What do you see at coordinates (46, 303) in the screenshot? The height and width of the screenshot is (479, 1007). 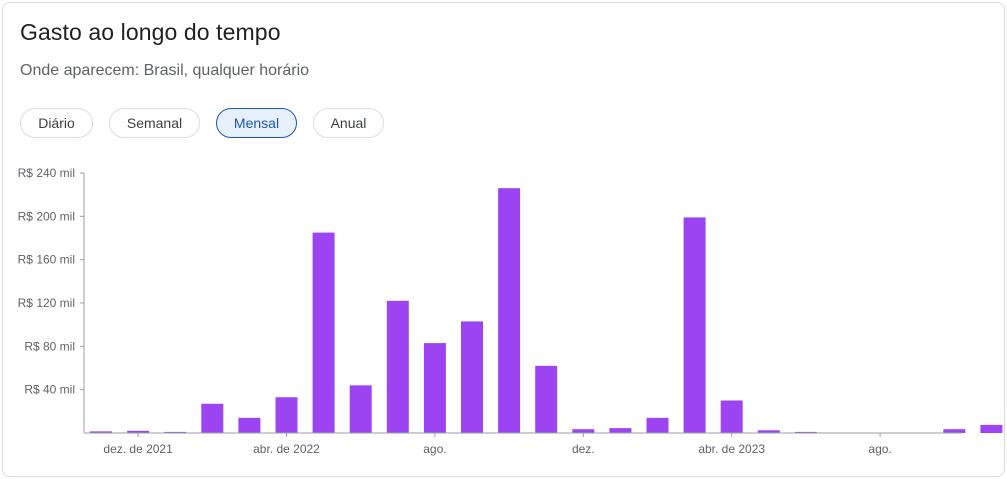 I see `y-tick-label: R$ 120 mil` at bounding box center [46, 303].